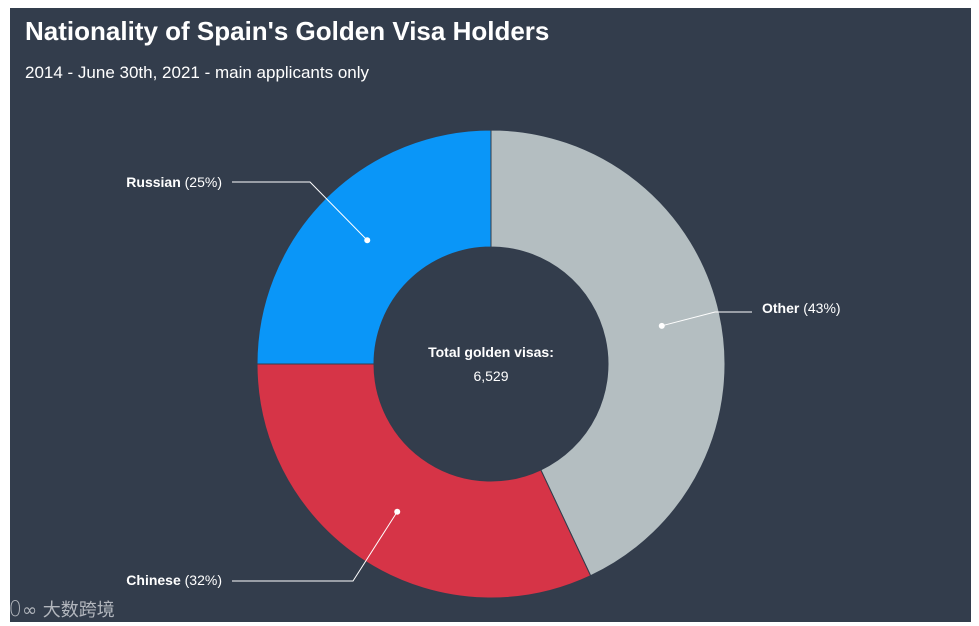 The image size is (979, 626). Describe the element at coordinates (23, 610) in the screenshot. I see `watermark-logo-icon: ꄲ∞` at that location.